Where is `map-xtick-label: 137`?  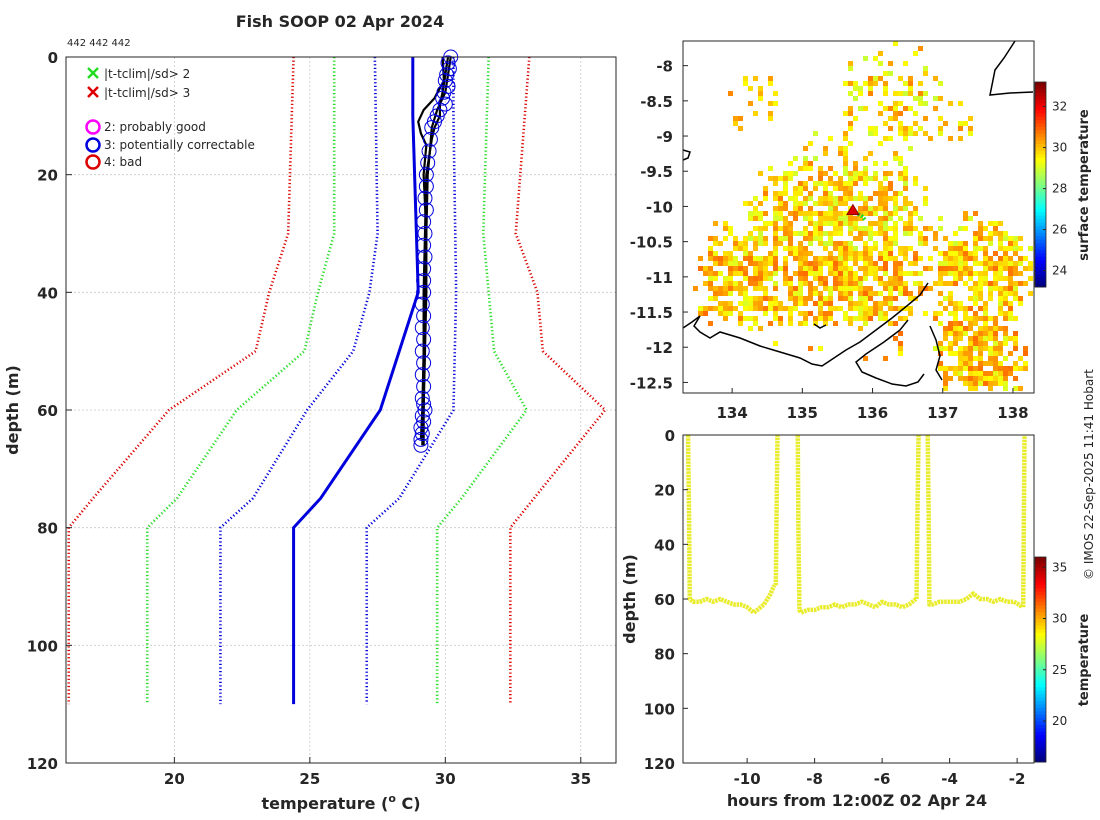 map-xtick-label: 137 is located at coordinates (942, 413).